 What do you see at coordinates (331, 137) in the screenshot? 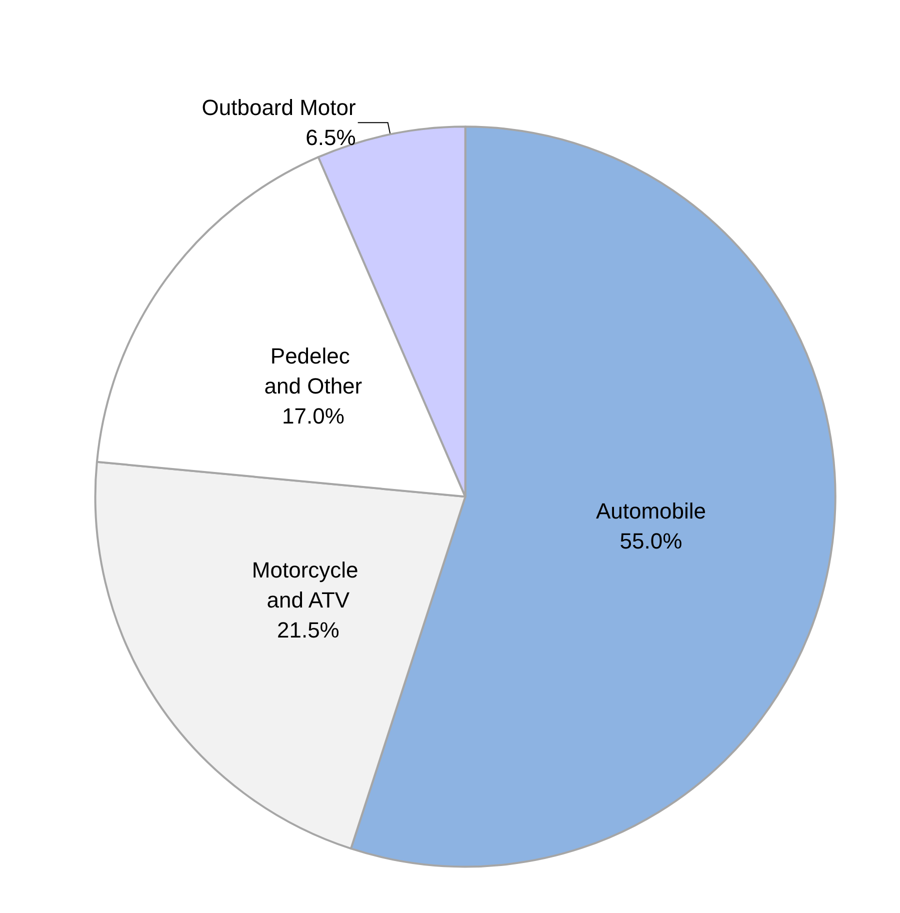
I see `data-label: 6.5%` at bounding box center [331, 137].